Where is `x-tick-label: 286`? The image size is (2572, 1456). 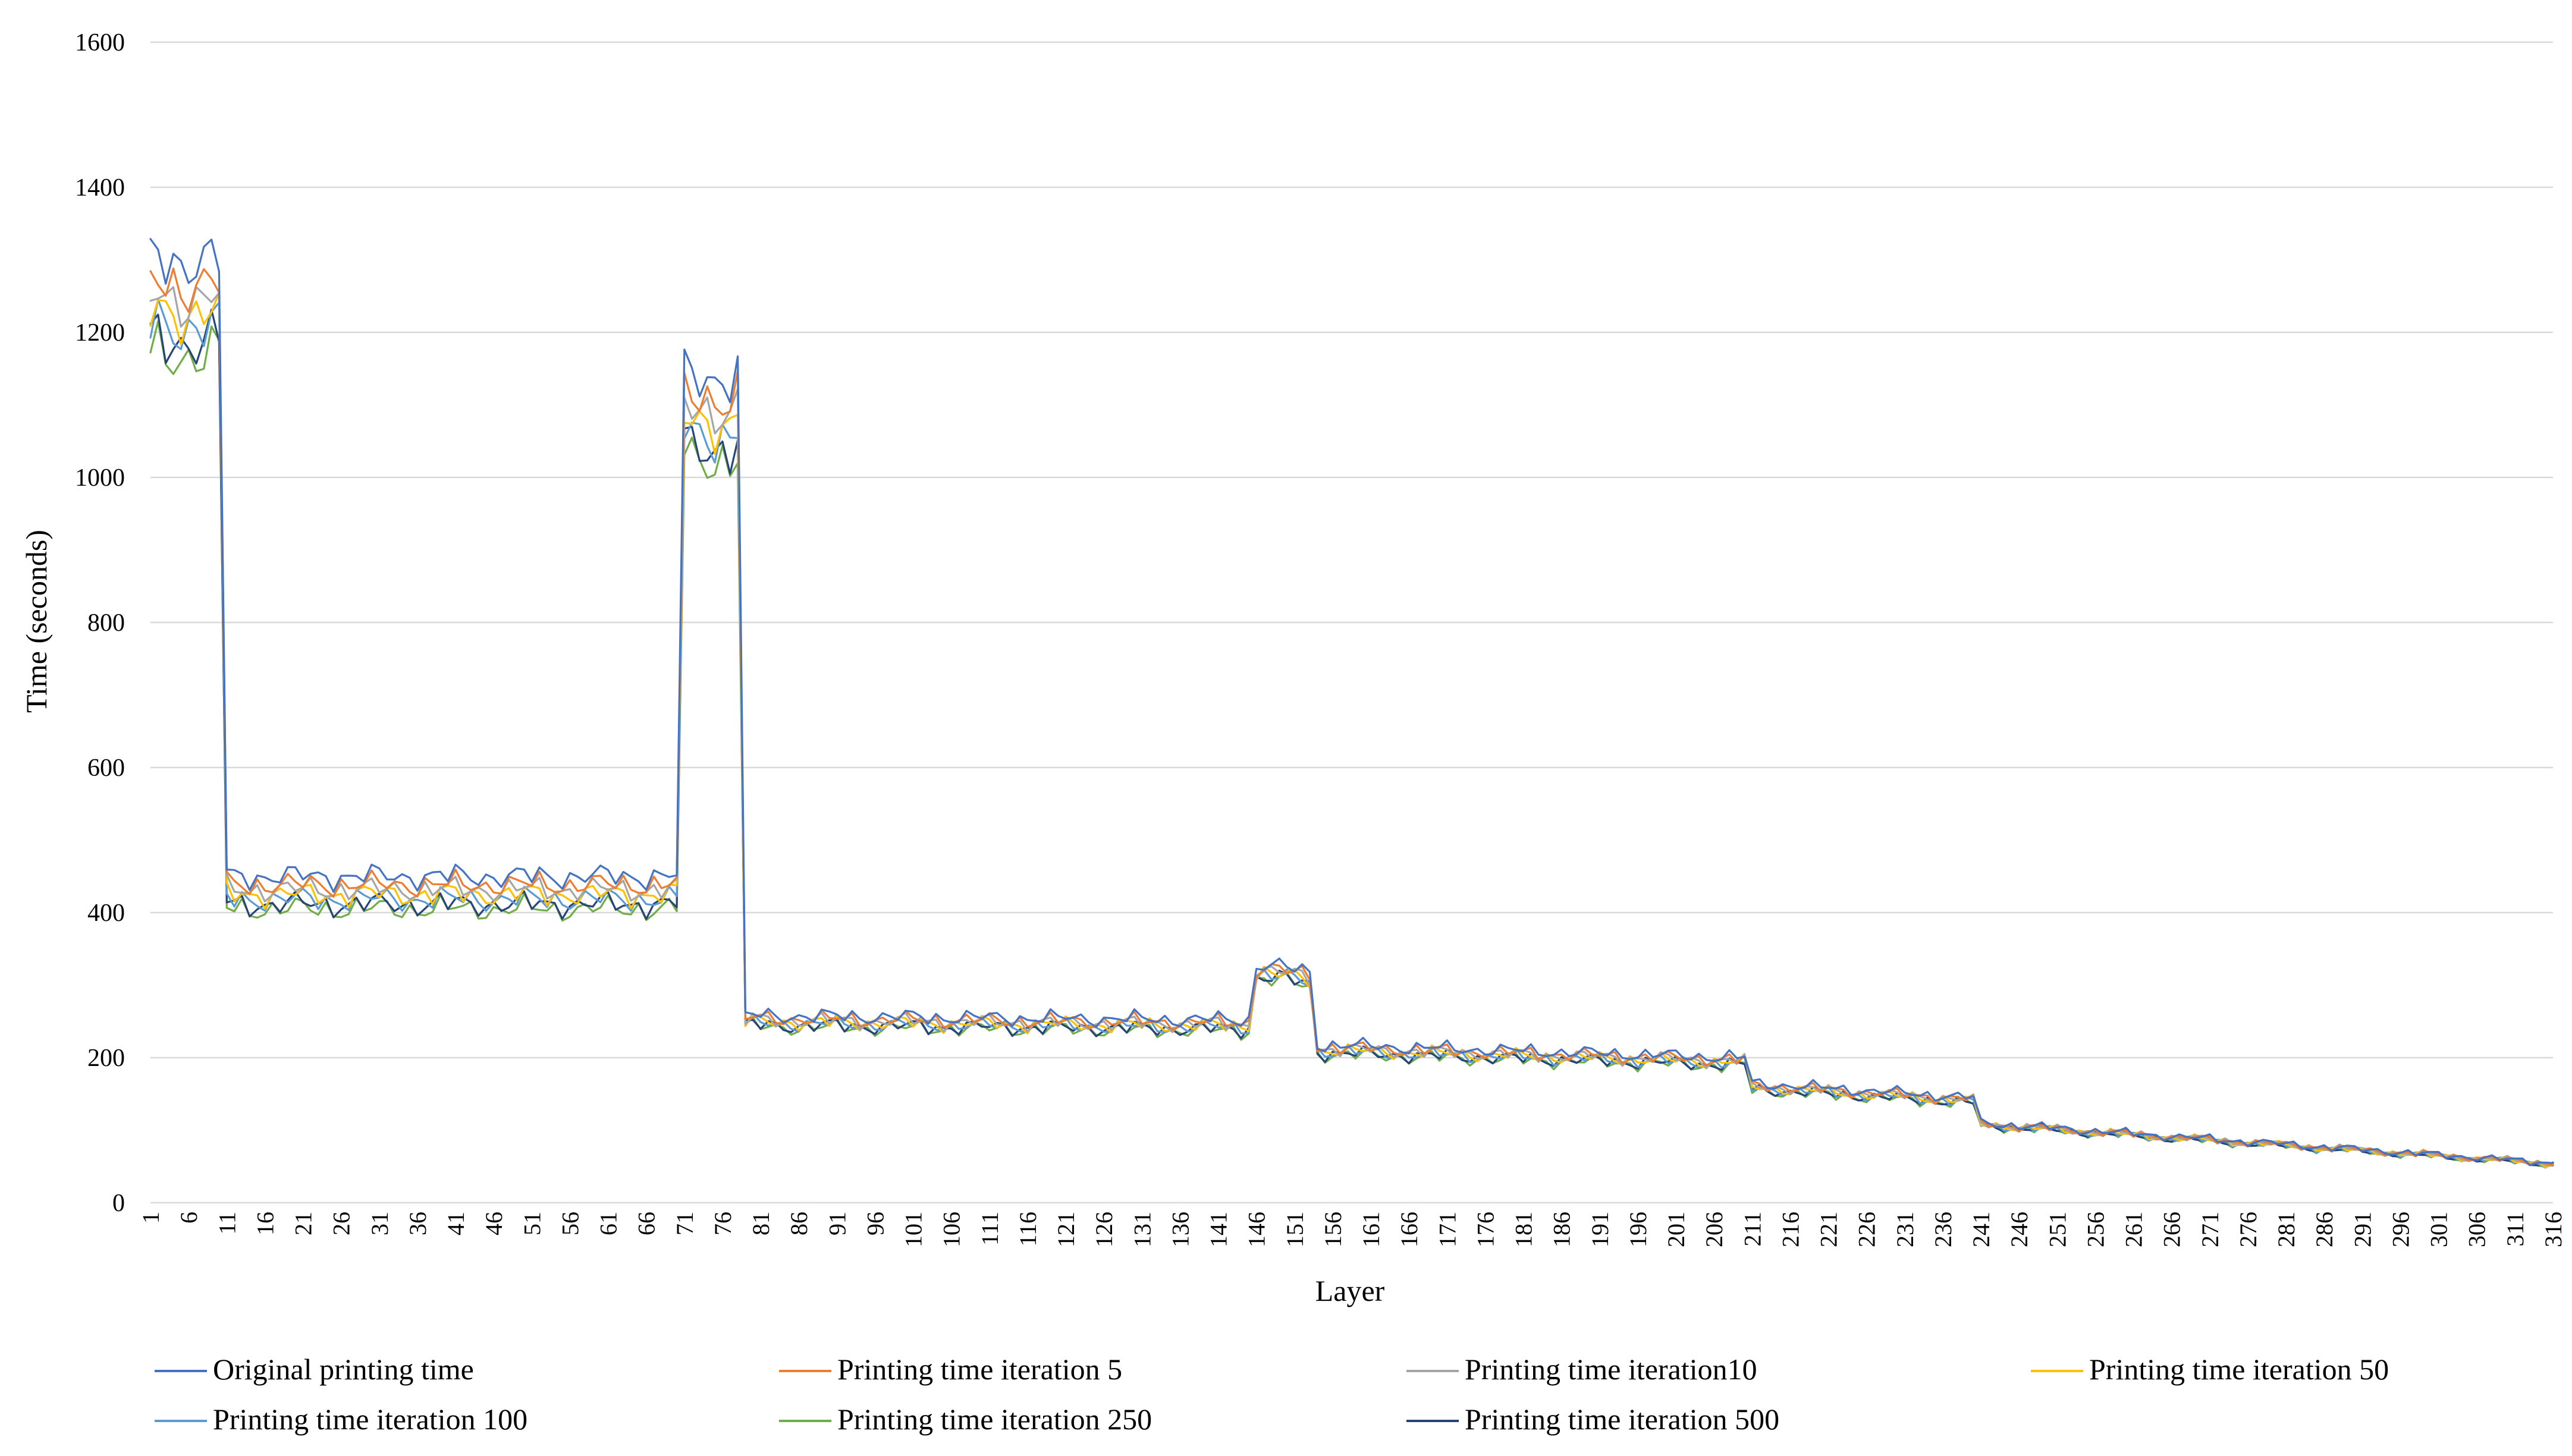
x-tick-label: 286 is located at coordinates (2324, 1230).